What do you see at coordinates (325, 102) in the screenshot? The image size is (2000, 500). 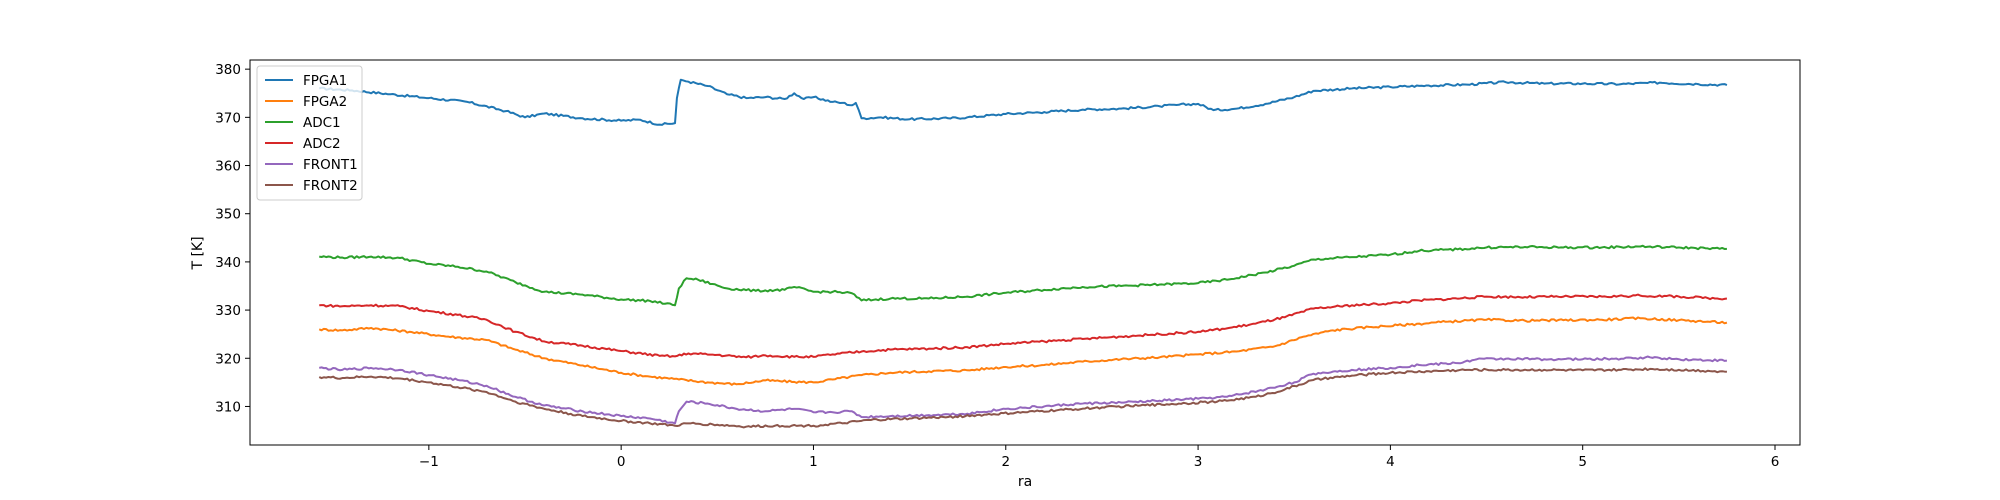 I see `legend-label: FPGA2` at bounding box center [325, 102].